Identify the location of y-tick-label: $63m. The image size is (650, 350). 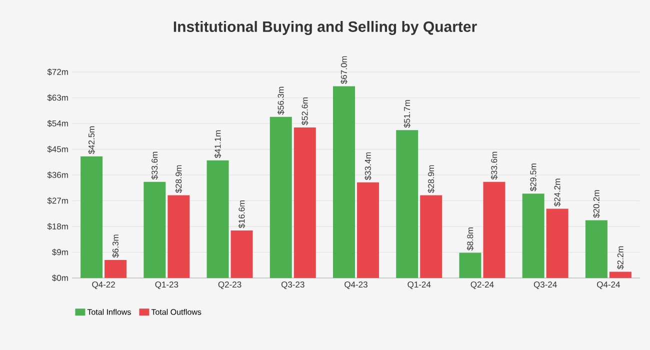
(57, 98).